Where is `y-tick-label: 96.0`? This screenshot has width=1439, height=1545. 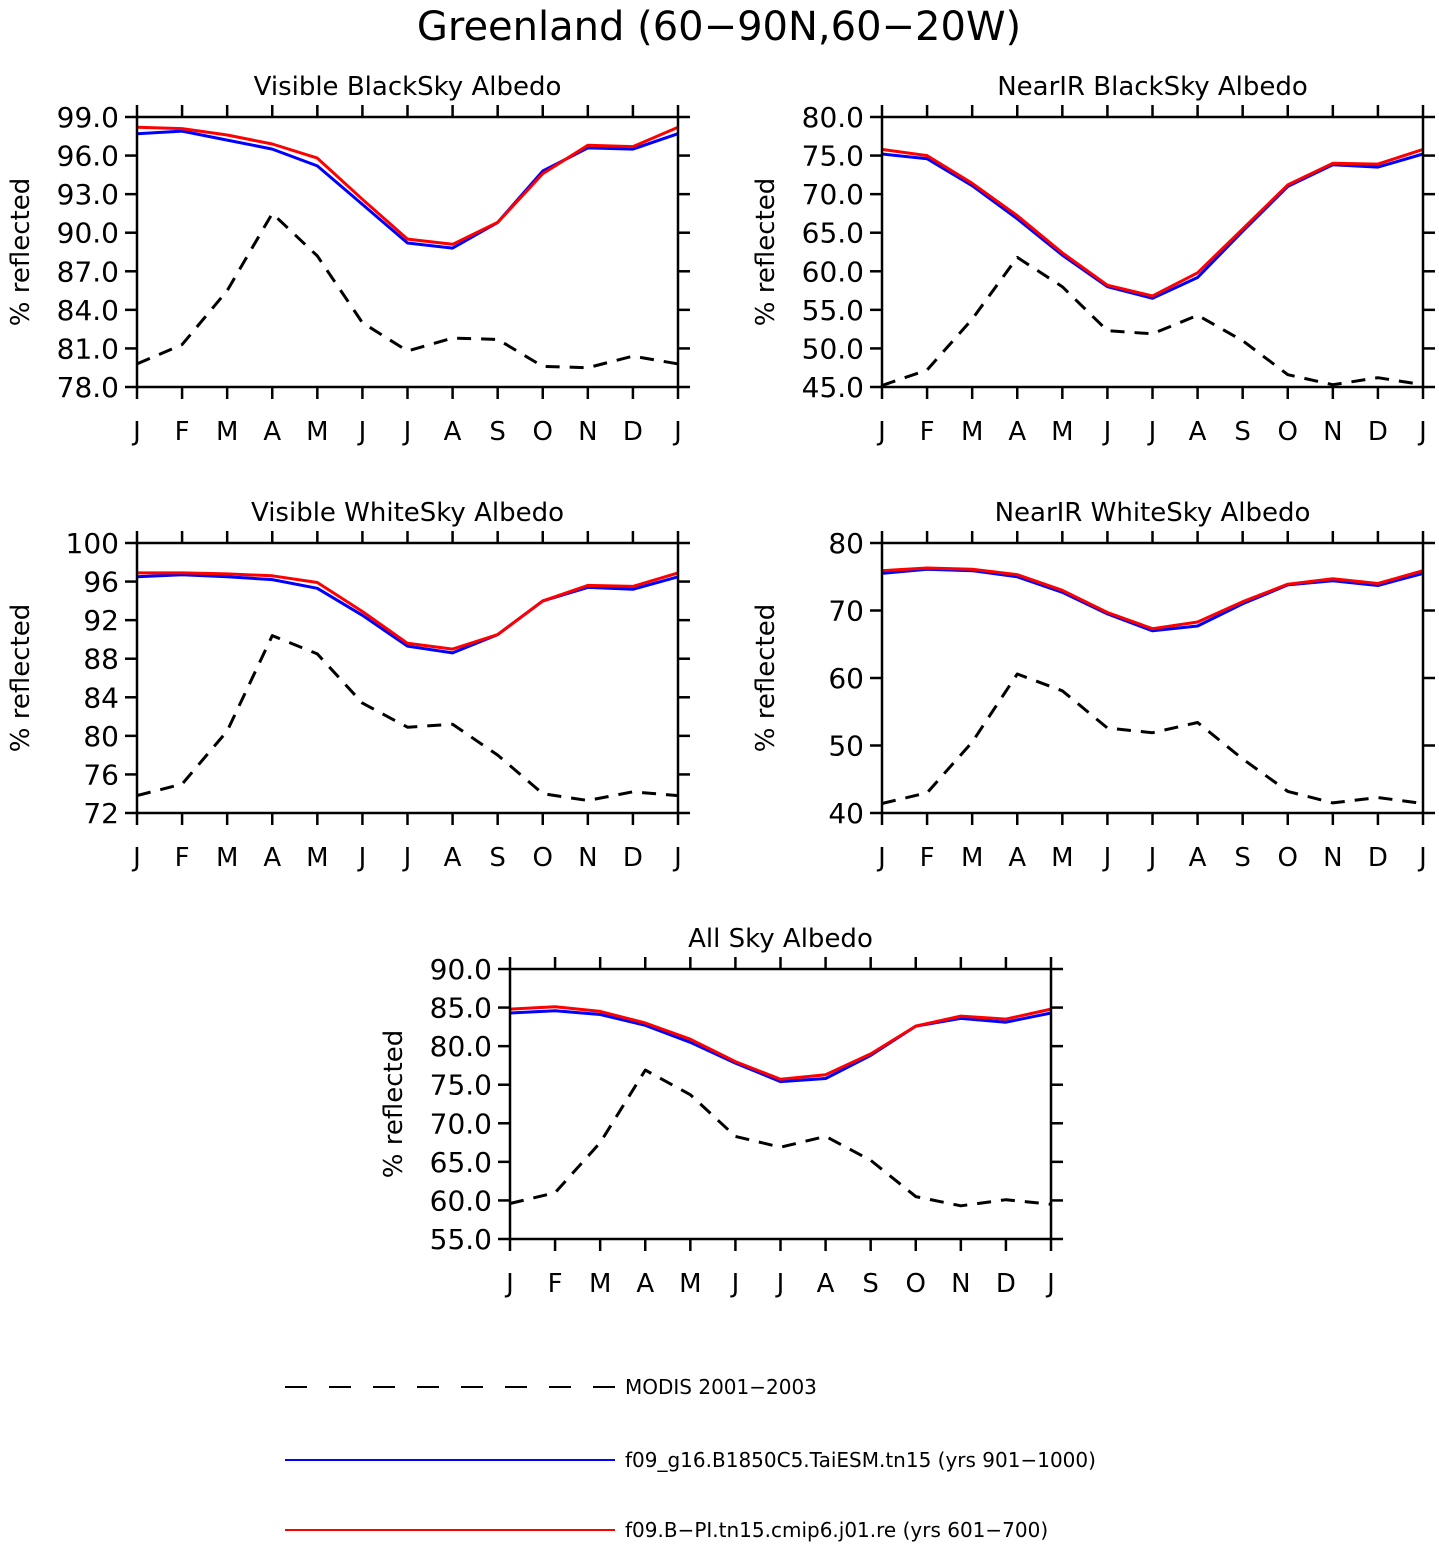
y-tick-label: 96.0 is located at coordinates (88, 156).